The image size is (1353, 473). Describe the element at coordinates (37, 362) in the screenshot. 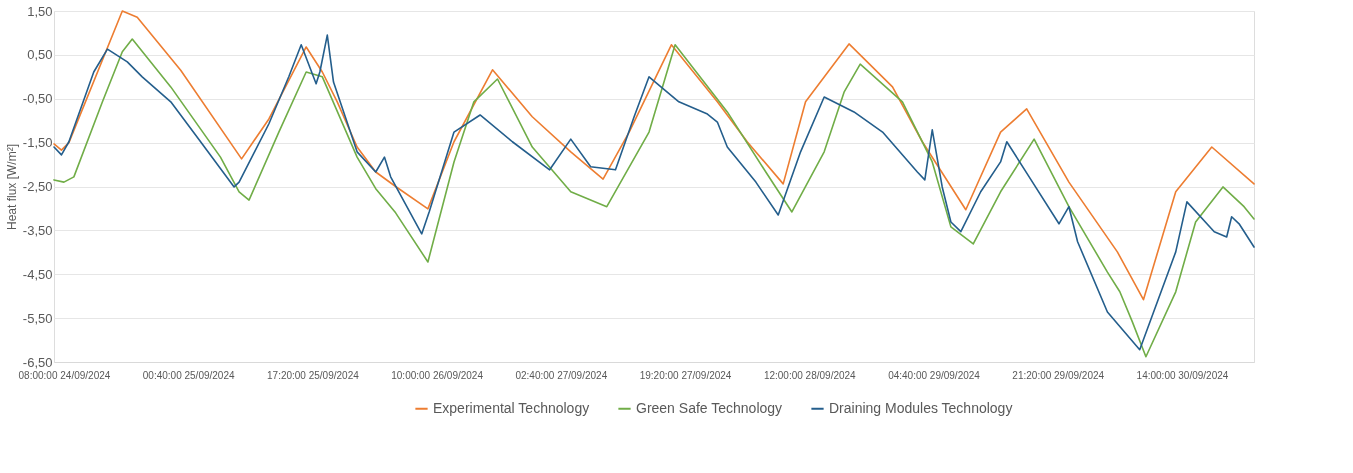

I see `y-tick-label: -6,50` at that location.